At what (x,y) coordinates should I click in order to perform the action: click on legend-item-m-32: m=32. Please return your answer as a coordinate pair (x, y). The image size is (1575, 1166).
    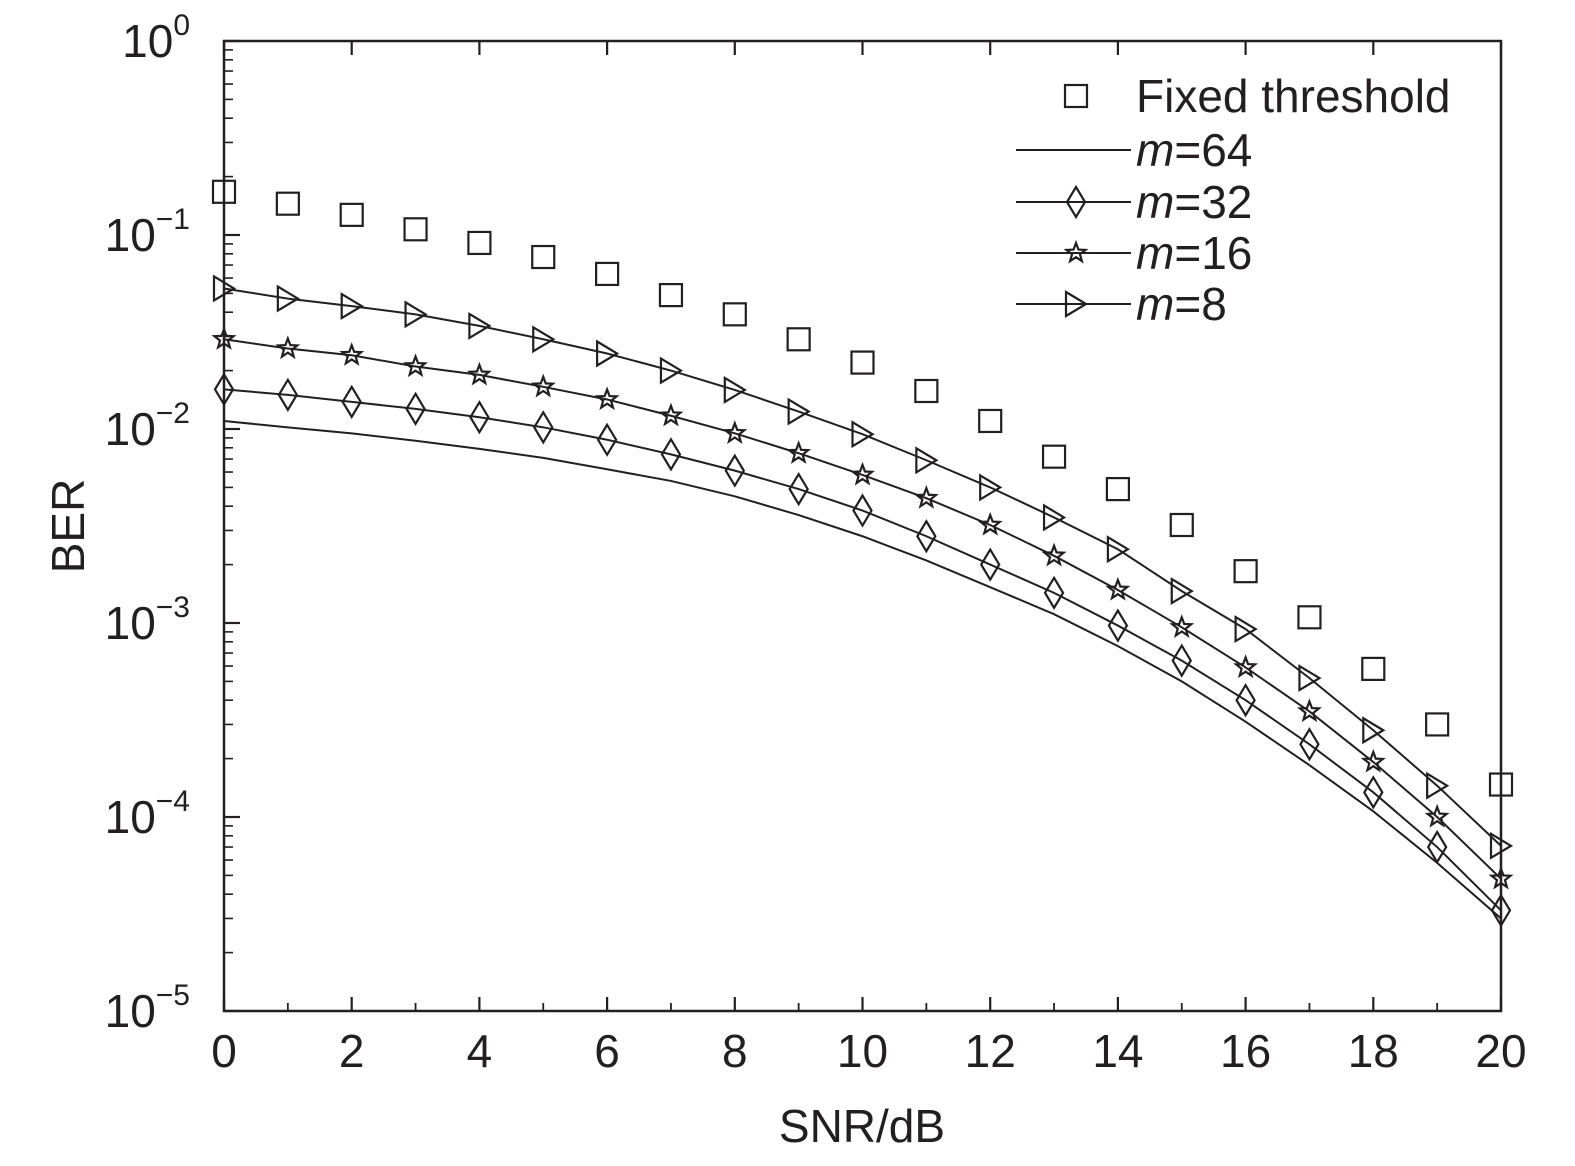
    Looking at the image, I should click on (1134, 202).